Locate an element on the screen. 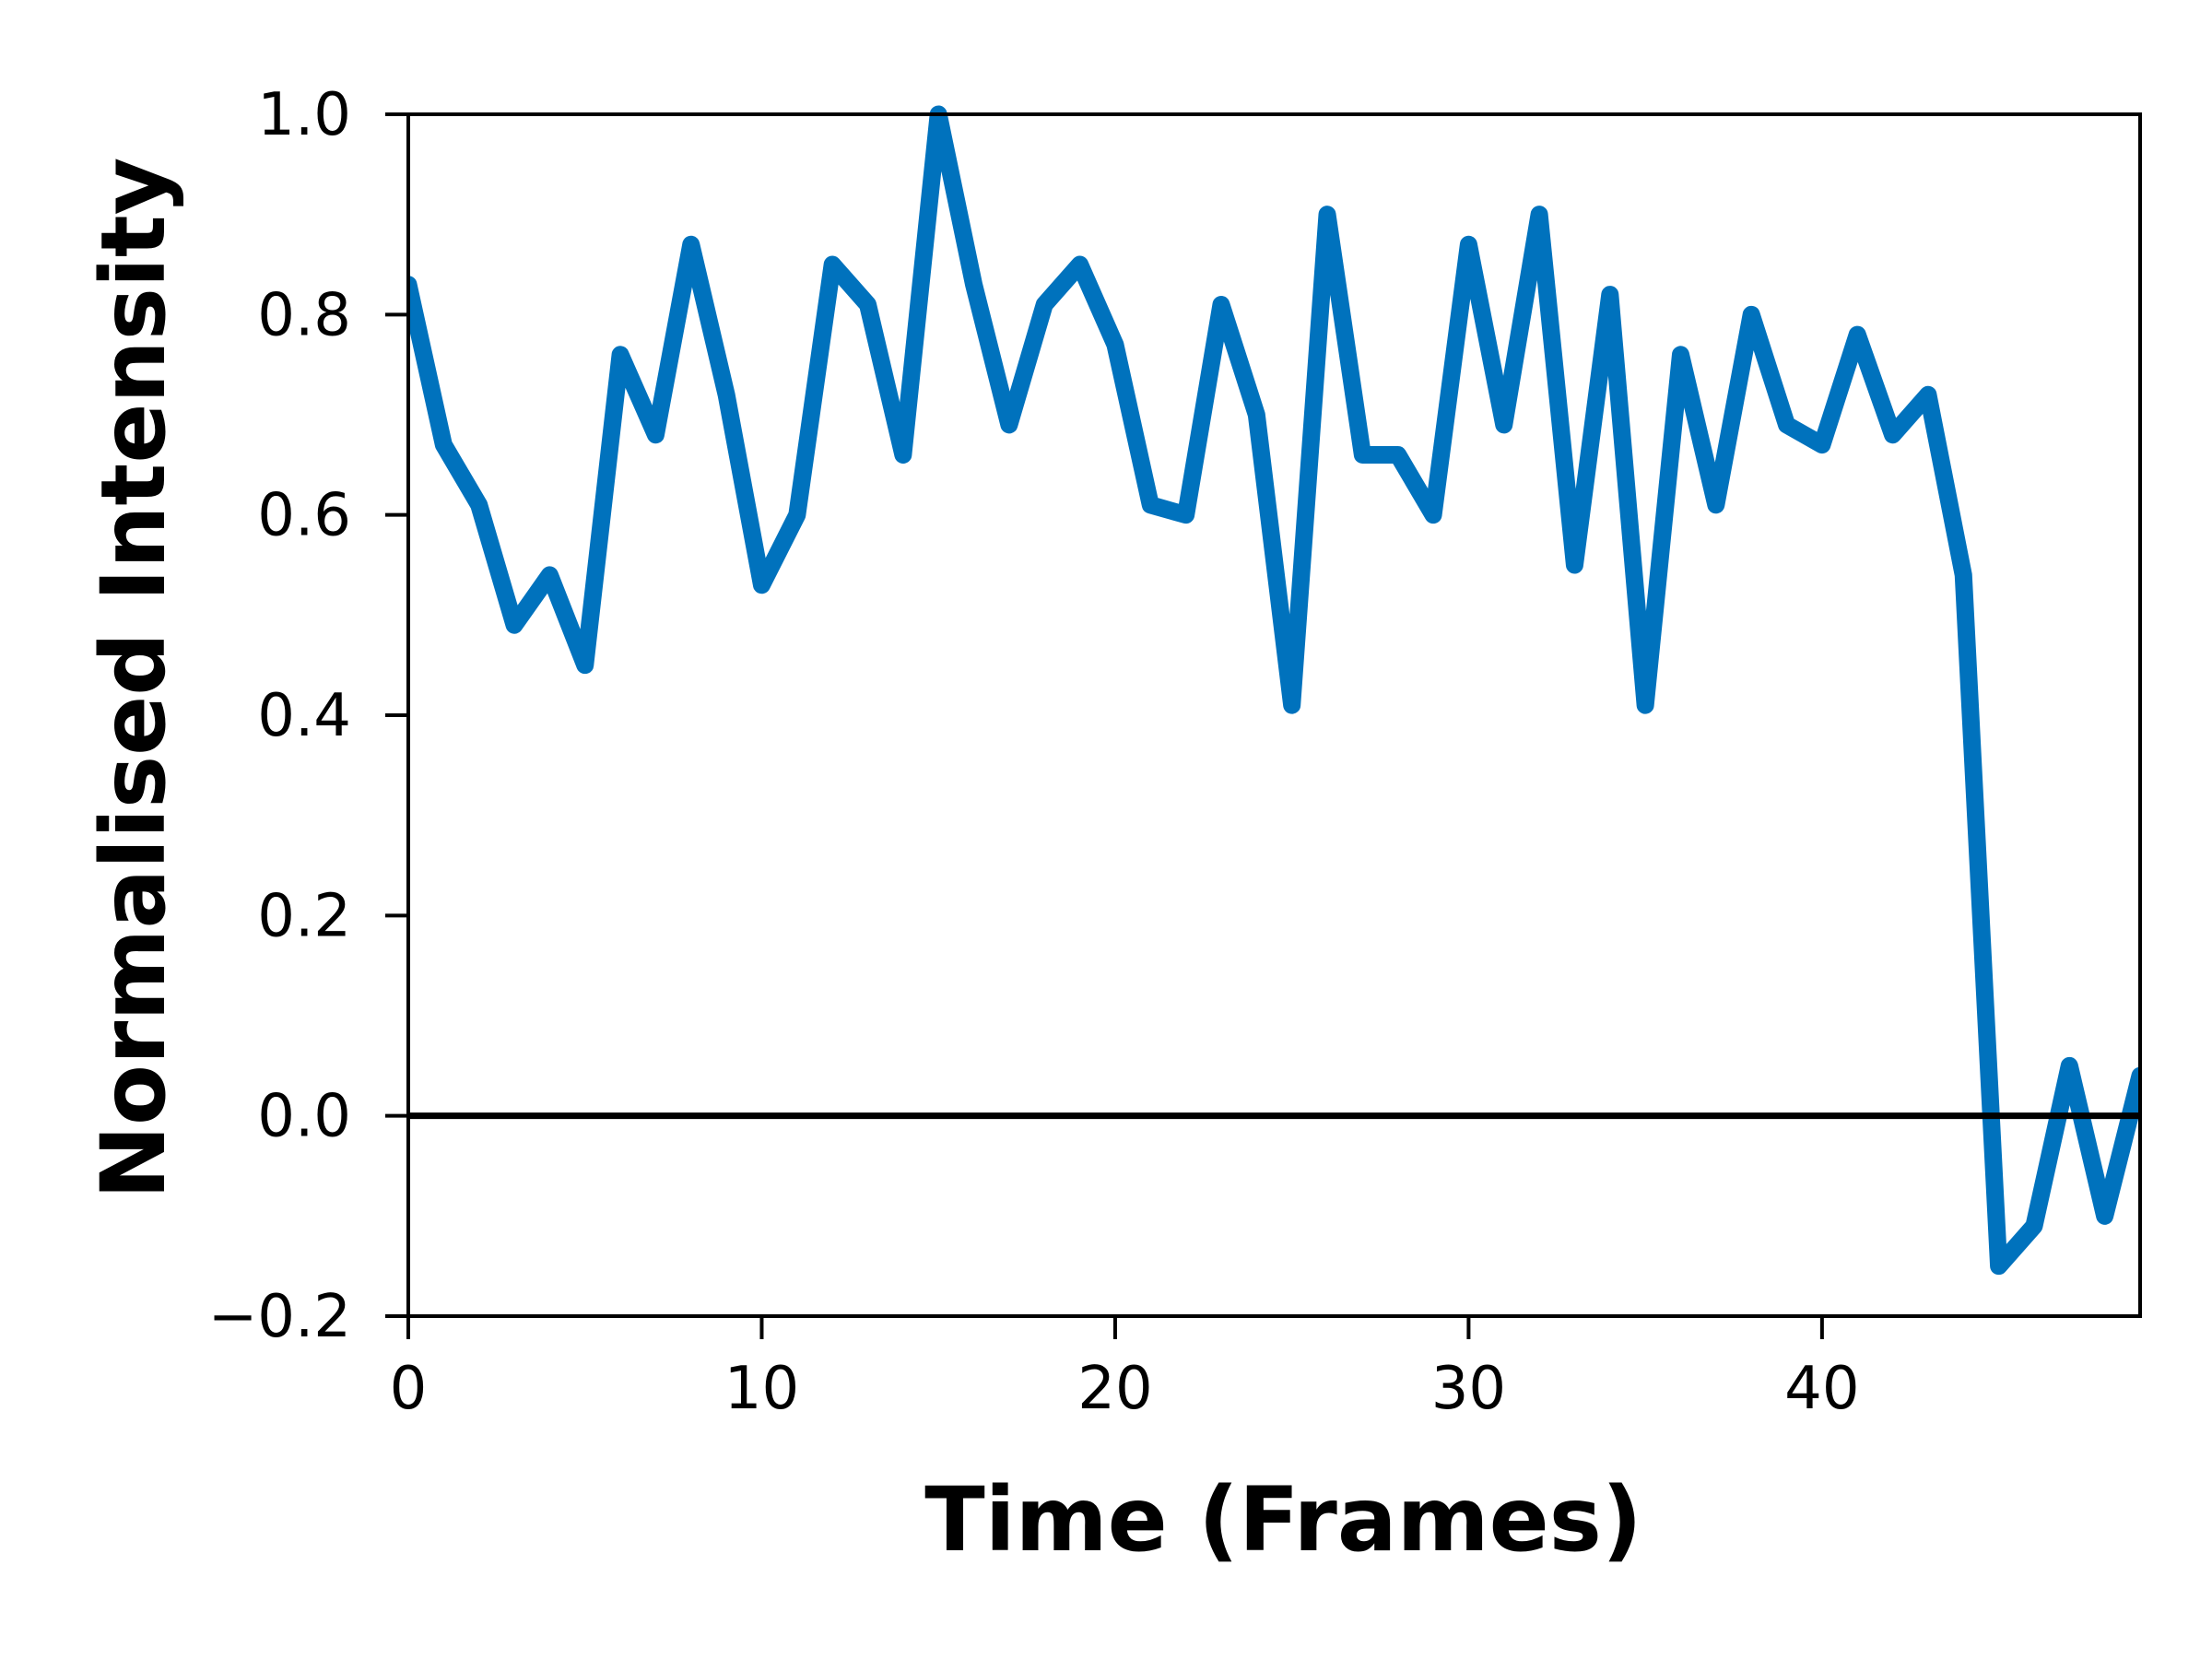  y-tick-label: 0.8 is located at coordinates (304, 315).